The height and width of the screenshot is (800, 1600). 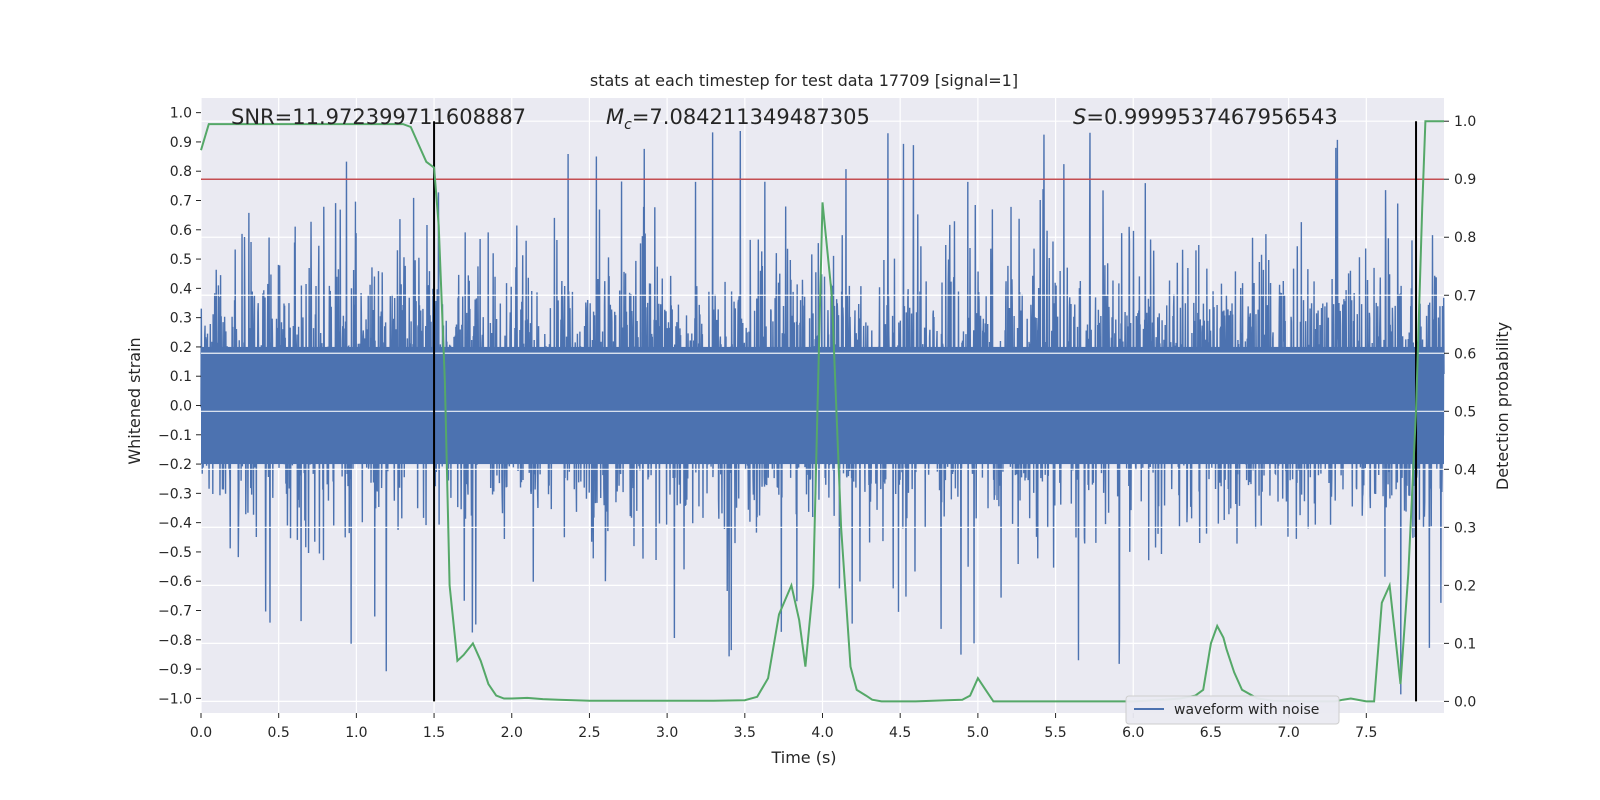 I want to click on chirp-mass-annotation: Mc=7.084211349487305, so click(x=738, y=119).